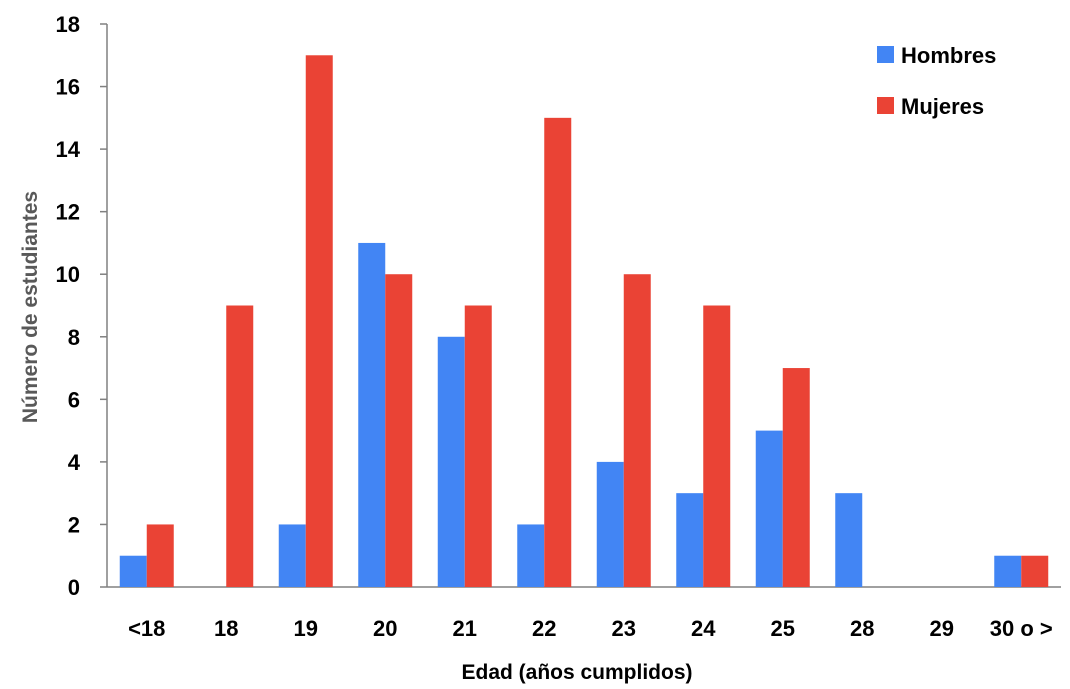 The width and height of the screenshot is (1070, 689). What do you see at coordinates (146, 628) in the screenshot?
I see `x-tick-label: <18` at bounding box center [146, 628].